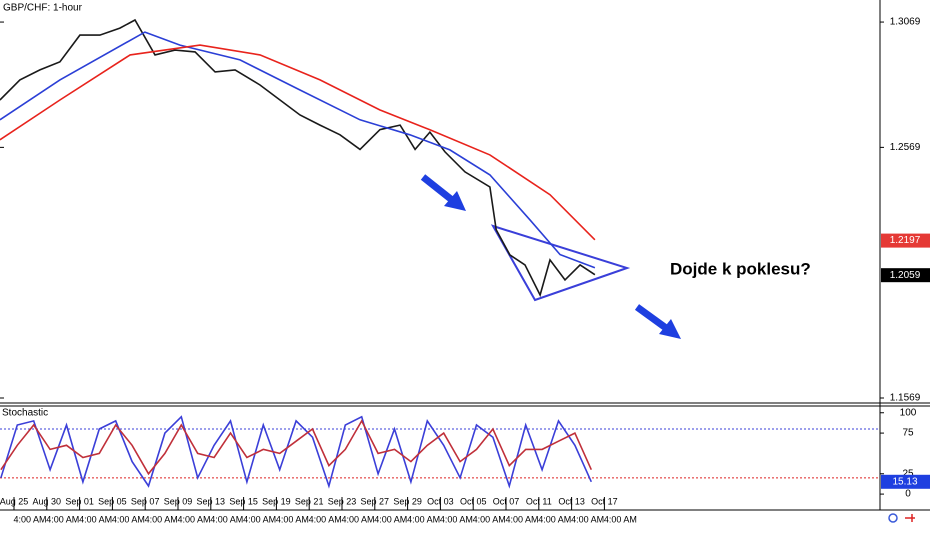 This screenshot has height=537, width=930. Describe the element at coordinates (604, 501) in the screenshot. I see `x-tick-label: Oct 17` at that location.